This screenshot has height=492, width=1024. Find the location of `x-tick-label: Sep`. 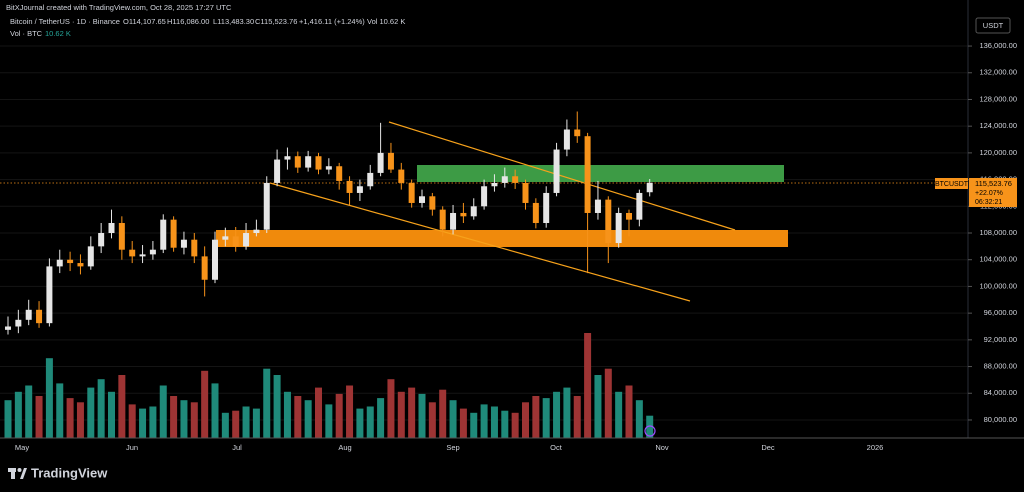

x-tick-label: Sep is located at coordinates (452, 447).